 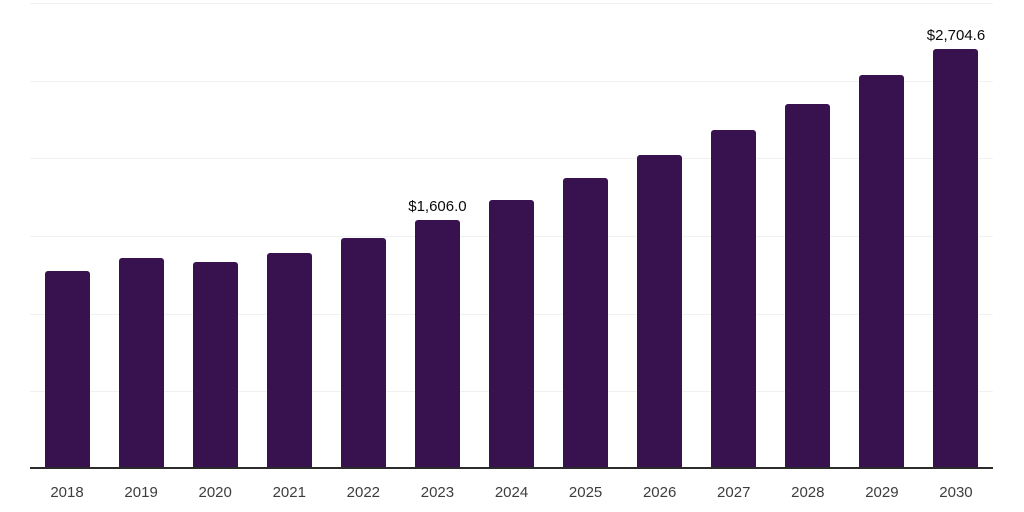 I want to click on x-tick-label-2018: 2018, so click(x=67, y=492).